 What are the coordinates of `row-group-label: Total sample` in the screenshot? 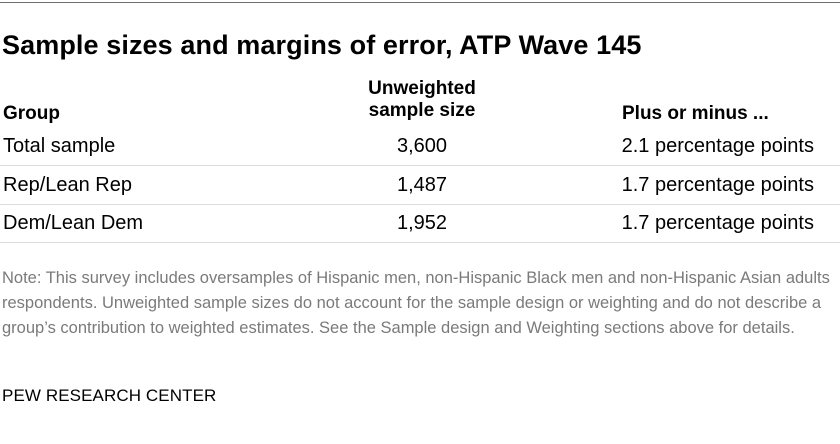 It's located at (59, 146).